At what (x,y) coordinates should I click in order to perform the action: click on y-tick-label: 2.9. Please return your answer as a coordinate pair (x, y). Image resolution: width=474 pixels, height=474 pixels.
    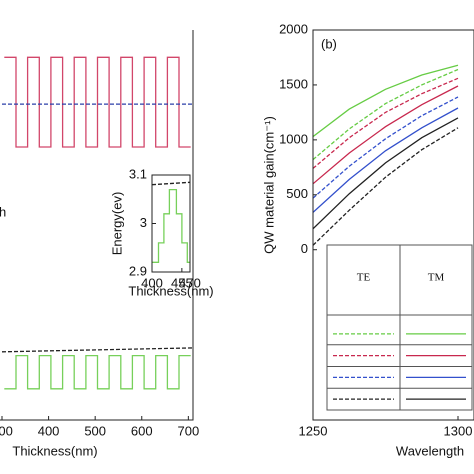
    Looking at the image, I should click on (138, 270).